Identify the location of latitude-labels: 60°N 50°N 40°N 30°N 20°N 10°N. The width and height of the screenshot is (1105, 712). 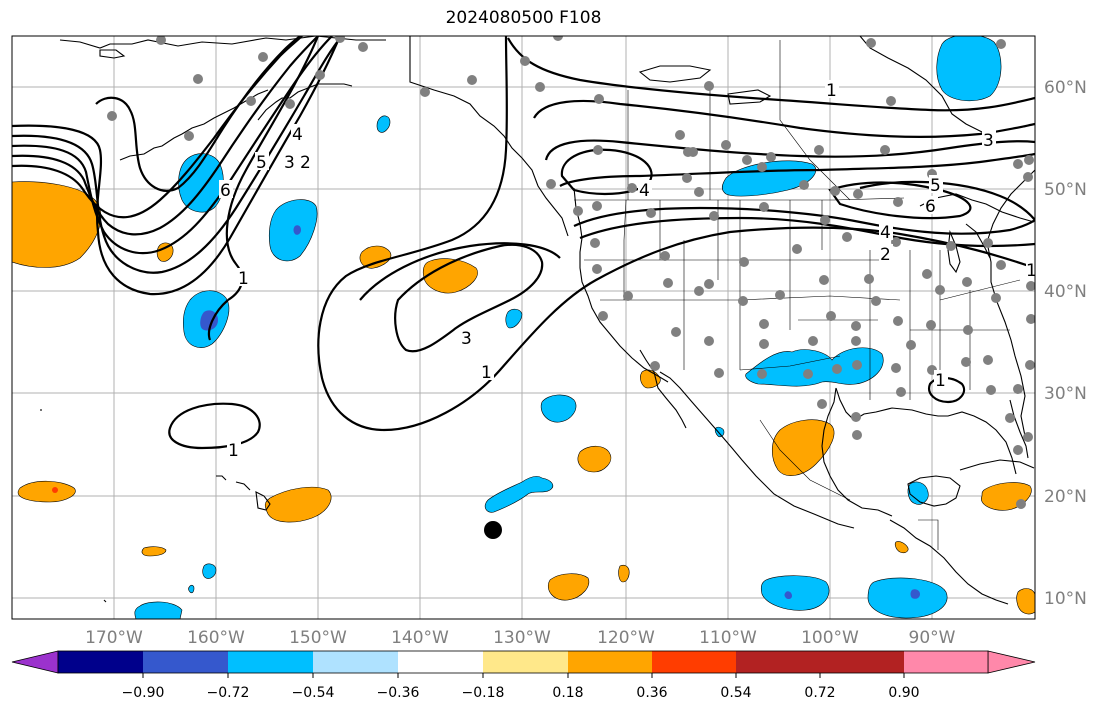
(1065, 343).